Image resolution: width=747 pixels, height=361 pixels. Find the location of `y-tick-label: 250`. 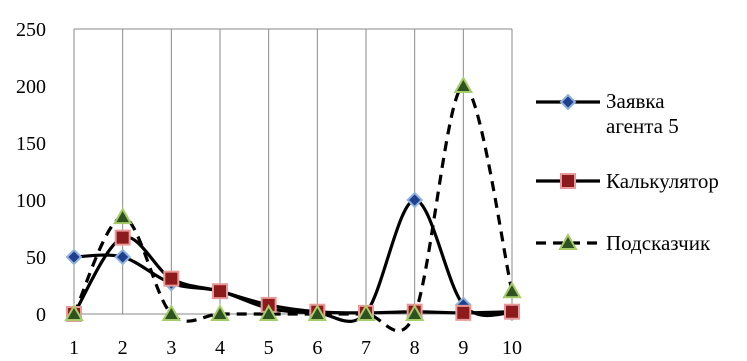

y-tick-label: 250 is located at coordinates (31, 30).